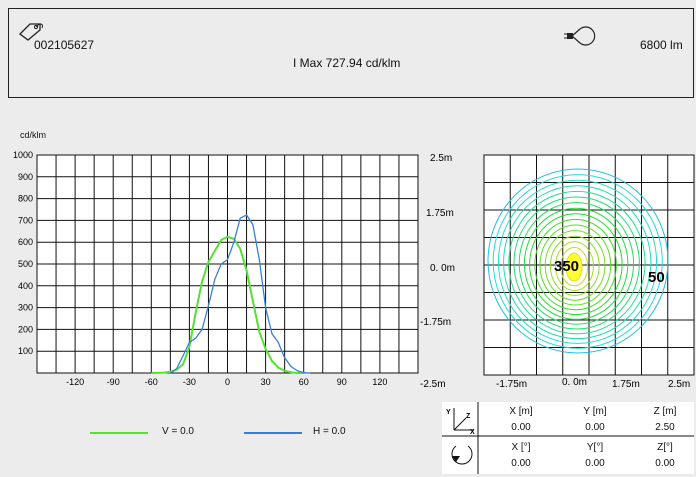  I want to click on x-tick-label: -90, so click(113, 382).